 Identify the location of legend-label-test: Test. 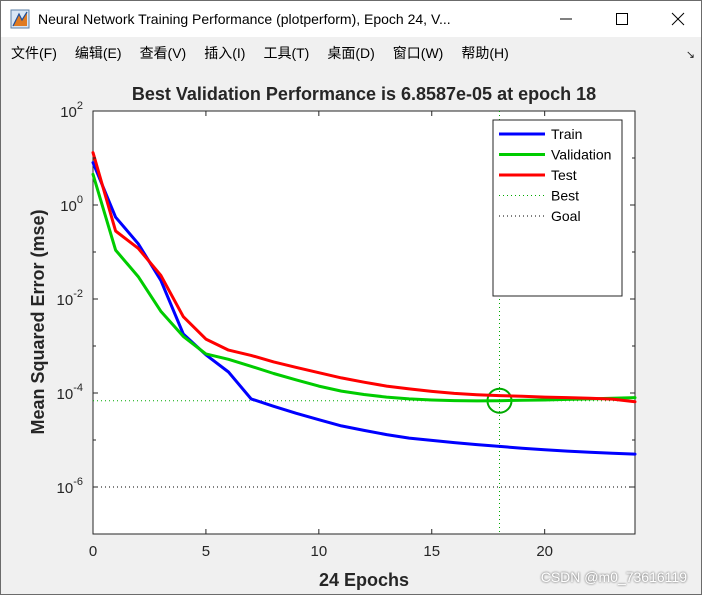
(564, 175).